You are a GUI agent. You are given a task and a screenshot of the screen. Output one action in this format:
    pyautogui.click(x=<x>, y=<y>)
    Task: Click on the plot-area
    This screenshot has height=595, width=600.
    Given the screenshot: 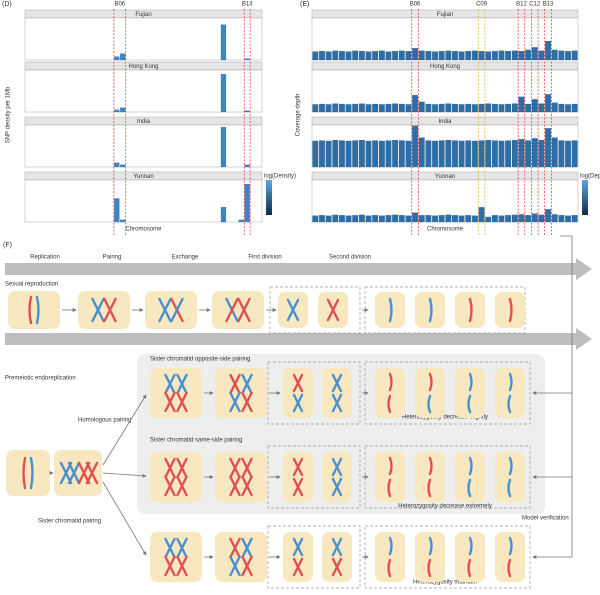 What is the action you would take?
    pyautogui.click(x=143, y=146)
    